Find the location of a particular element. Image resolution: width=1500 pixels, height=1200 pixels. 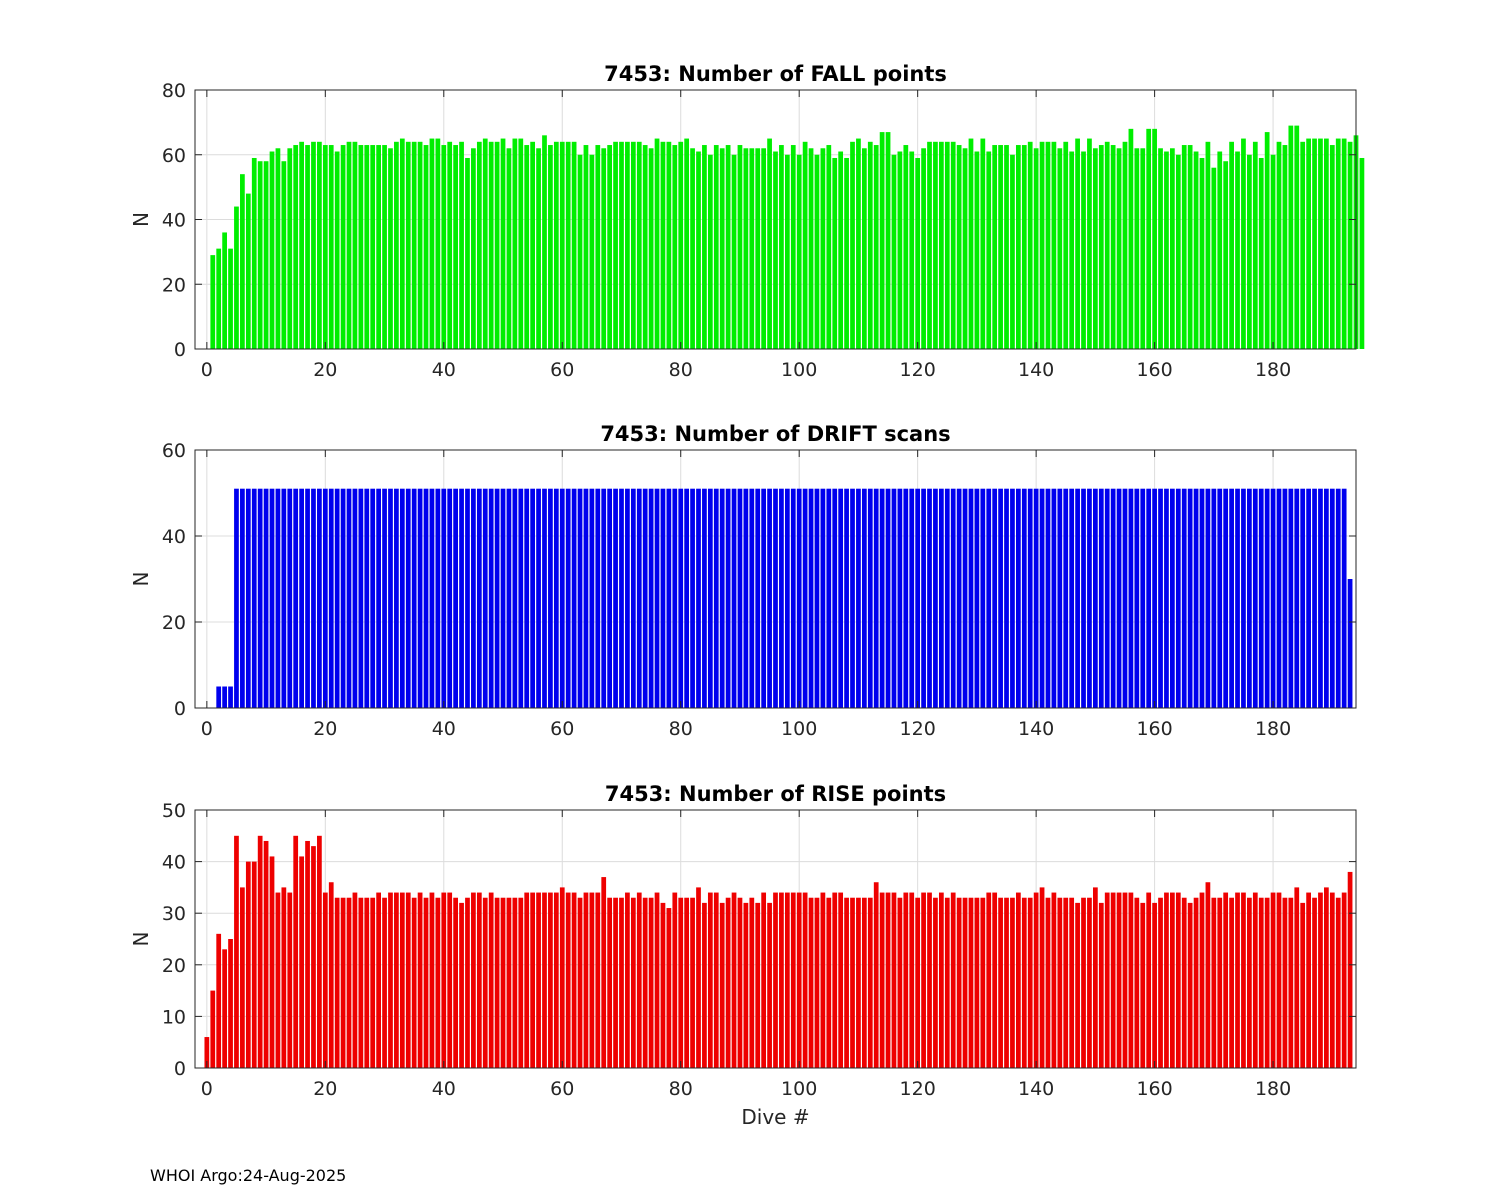

x-tick-label: 0 is located at coordinates (207, 729).